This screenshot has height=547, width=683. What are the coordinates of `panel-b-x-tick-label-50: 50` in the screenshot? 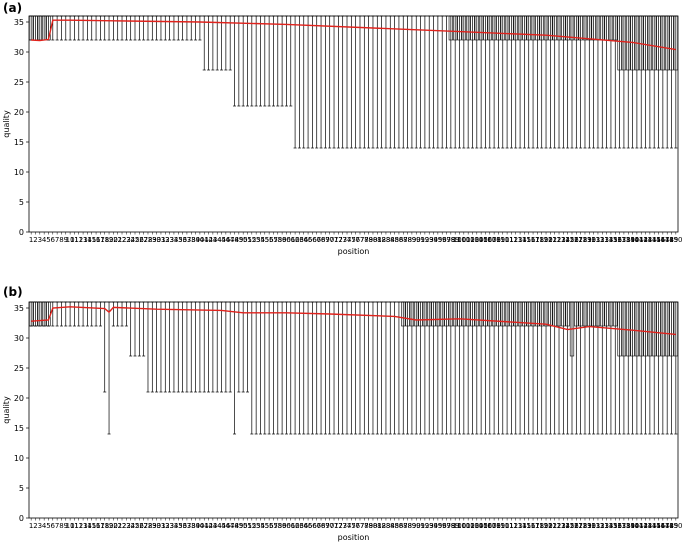 It's located at (243, 526).